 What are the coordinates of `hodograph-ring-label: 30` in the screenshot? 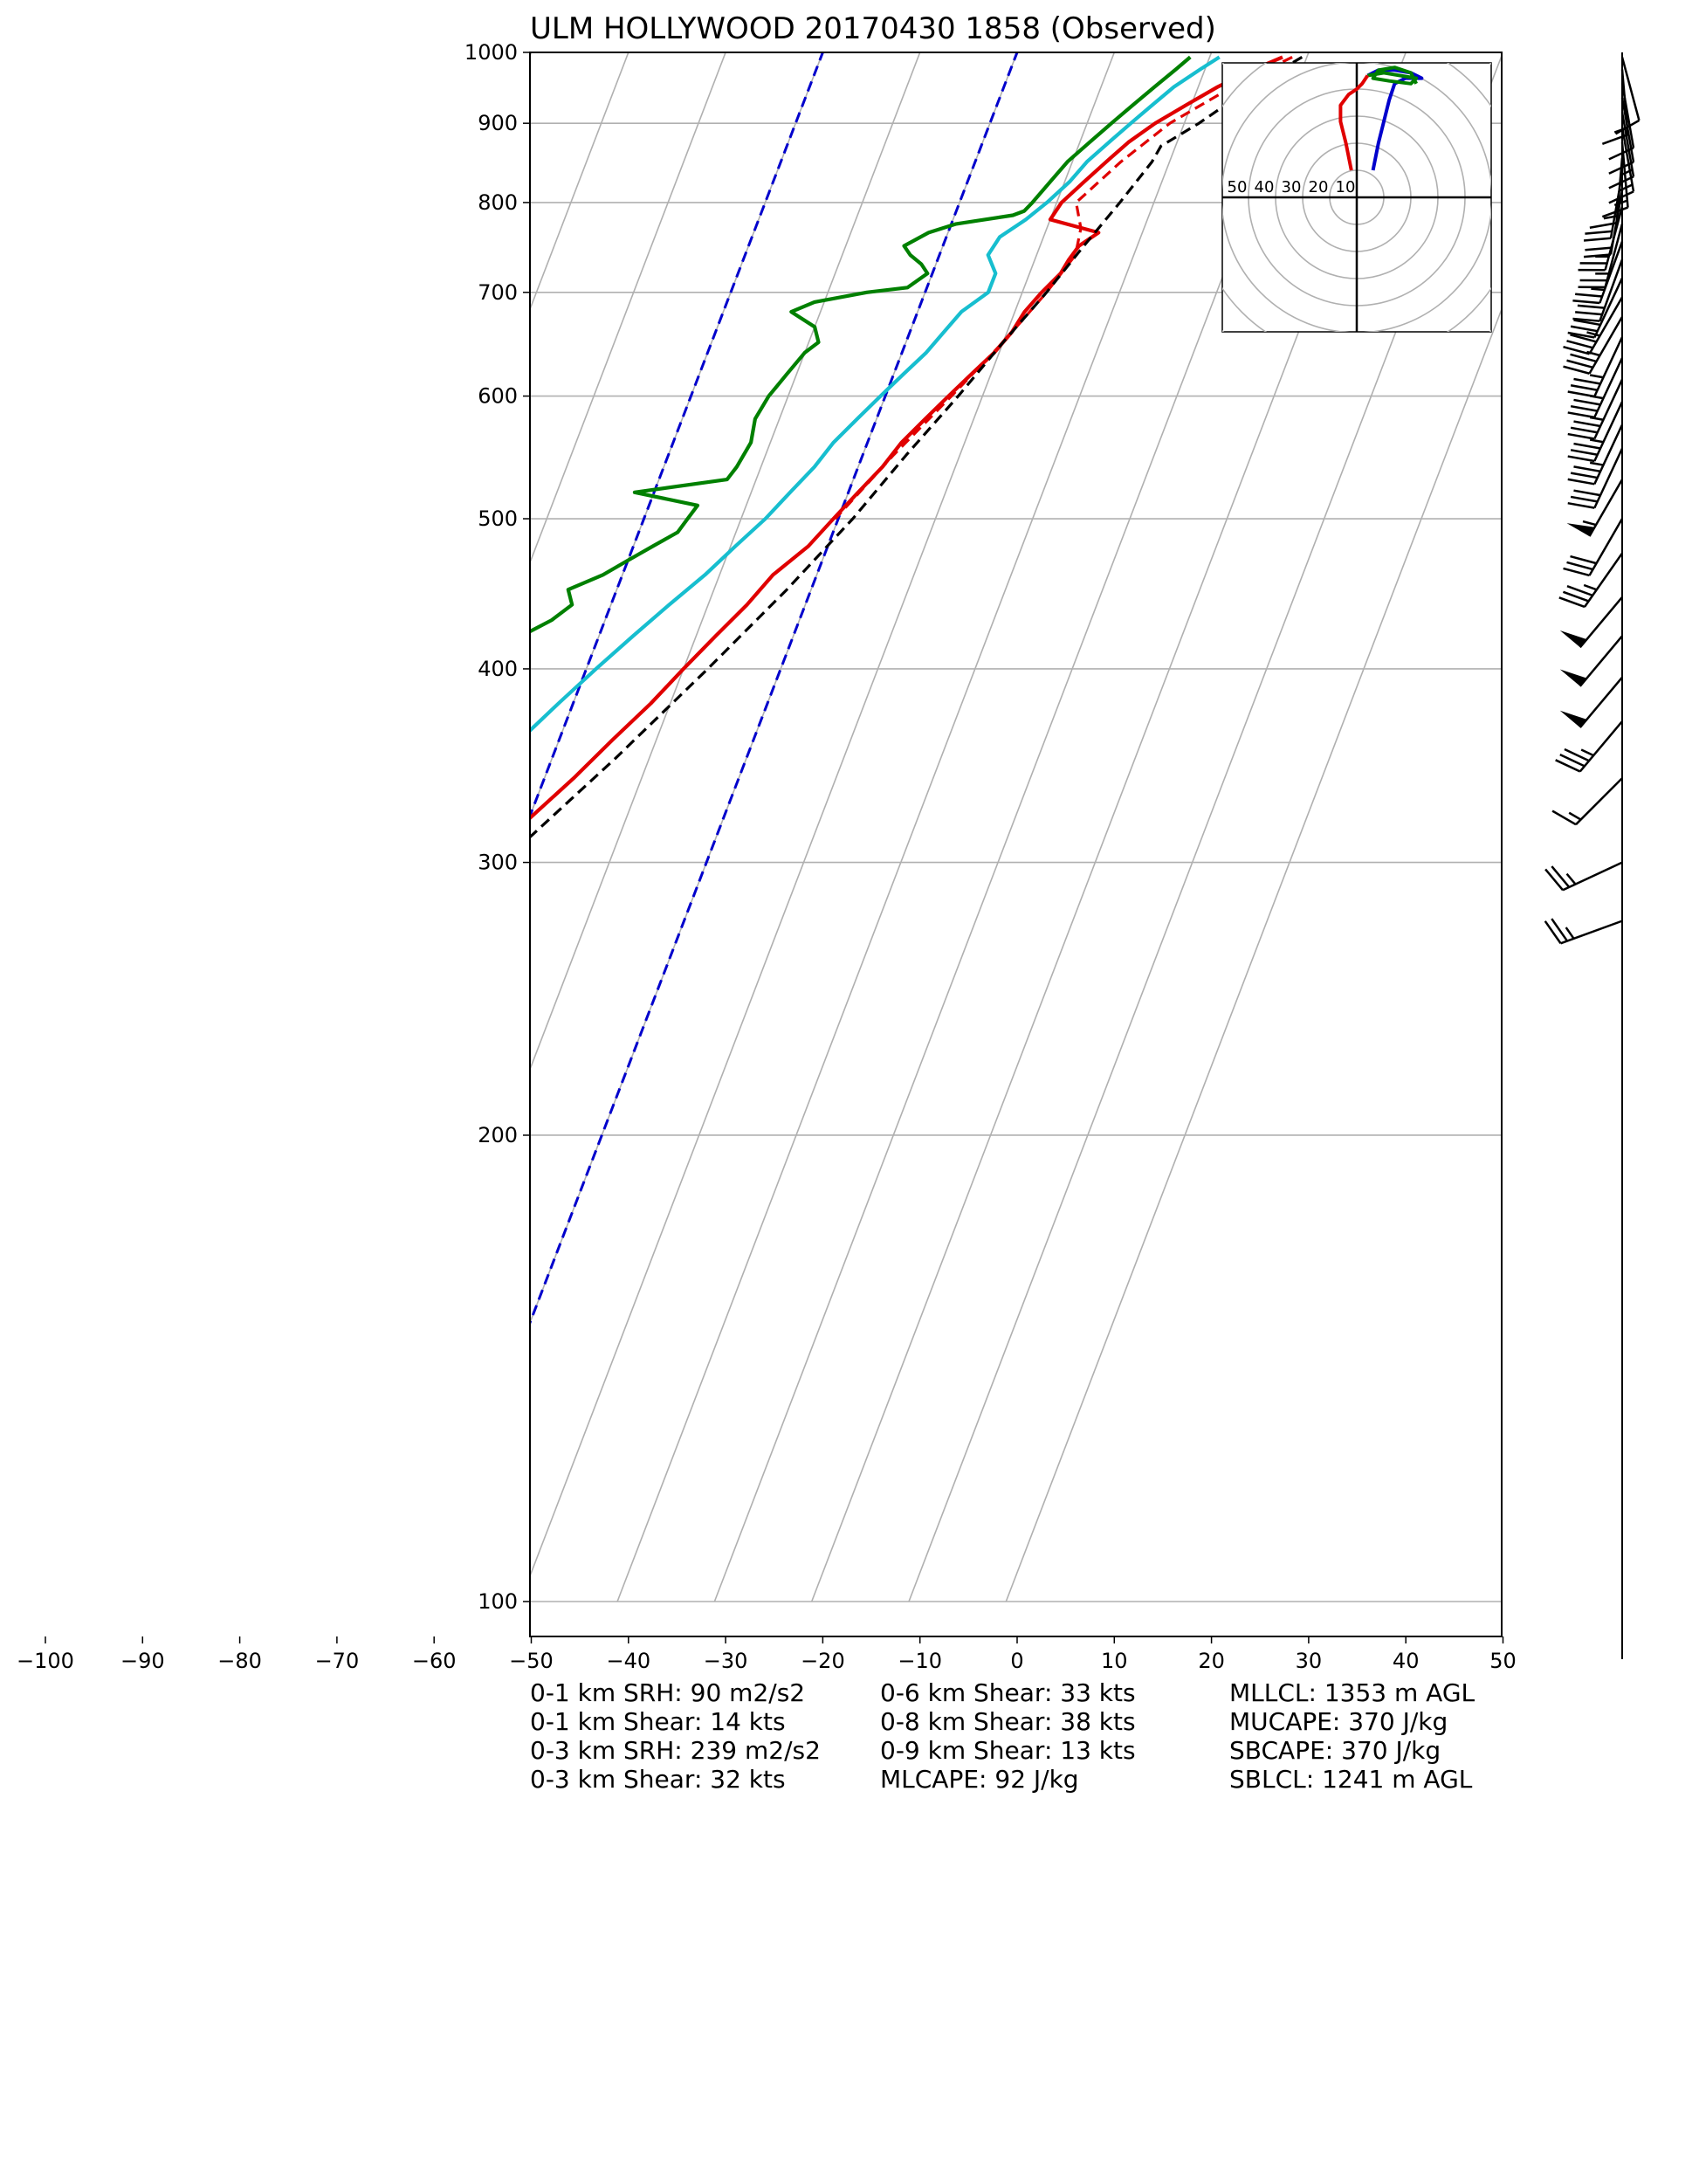 It's located at (1292, 187).